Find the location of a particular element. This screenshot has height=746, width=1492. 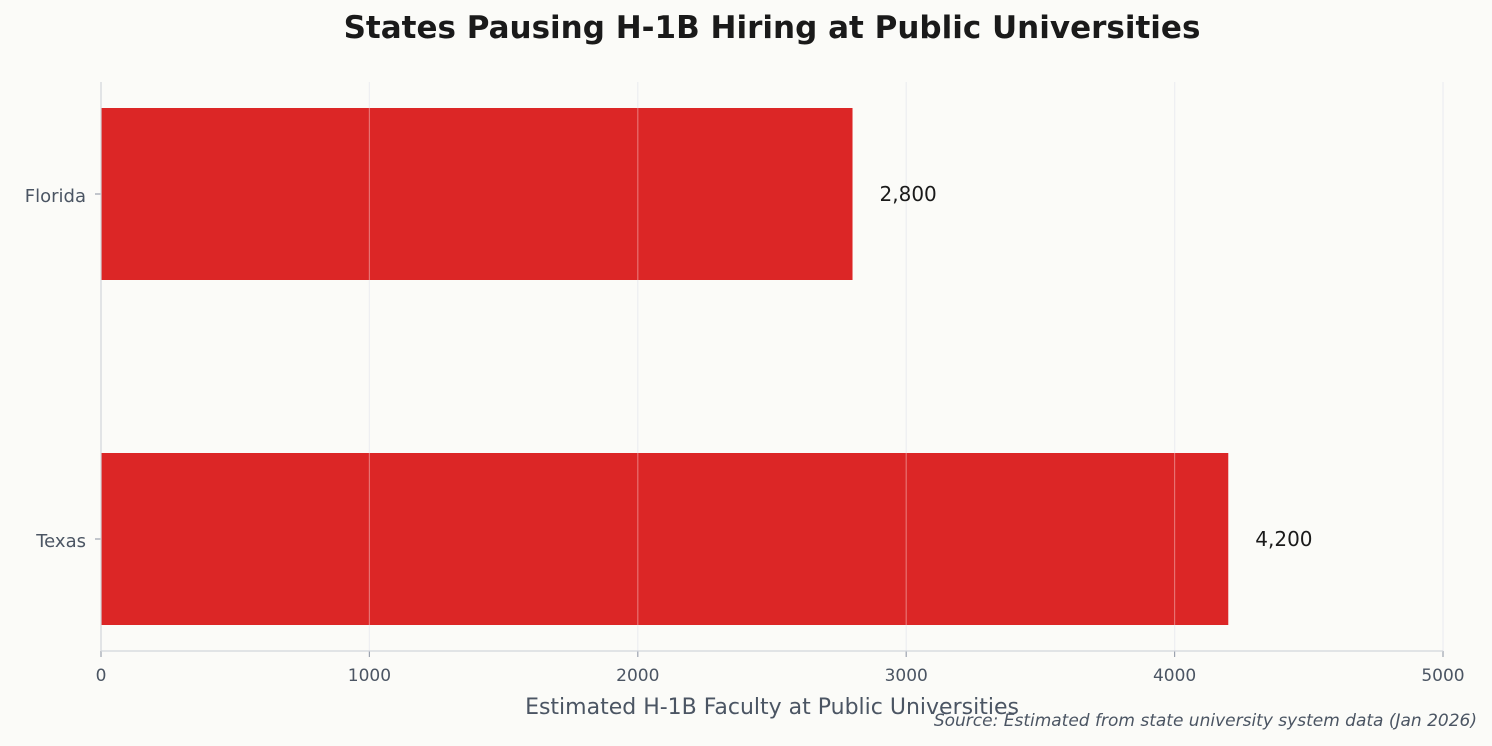

x-tick-label: 4000 is located at coordinates (1174, 676).